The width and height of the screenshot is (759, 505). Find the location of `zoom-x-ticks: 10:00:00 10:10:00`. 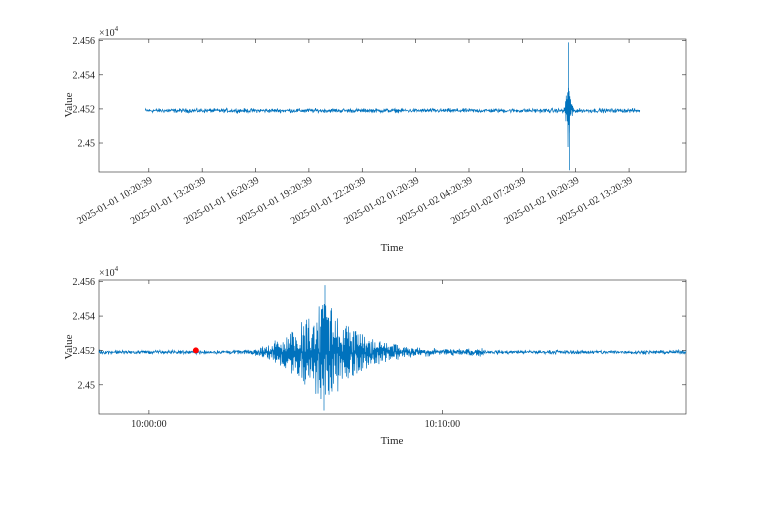

zoom-x-ticks: 10:00:00 10:10:00 is located at coordinates (295, 355).